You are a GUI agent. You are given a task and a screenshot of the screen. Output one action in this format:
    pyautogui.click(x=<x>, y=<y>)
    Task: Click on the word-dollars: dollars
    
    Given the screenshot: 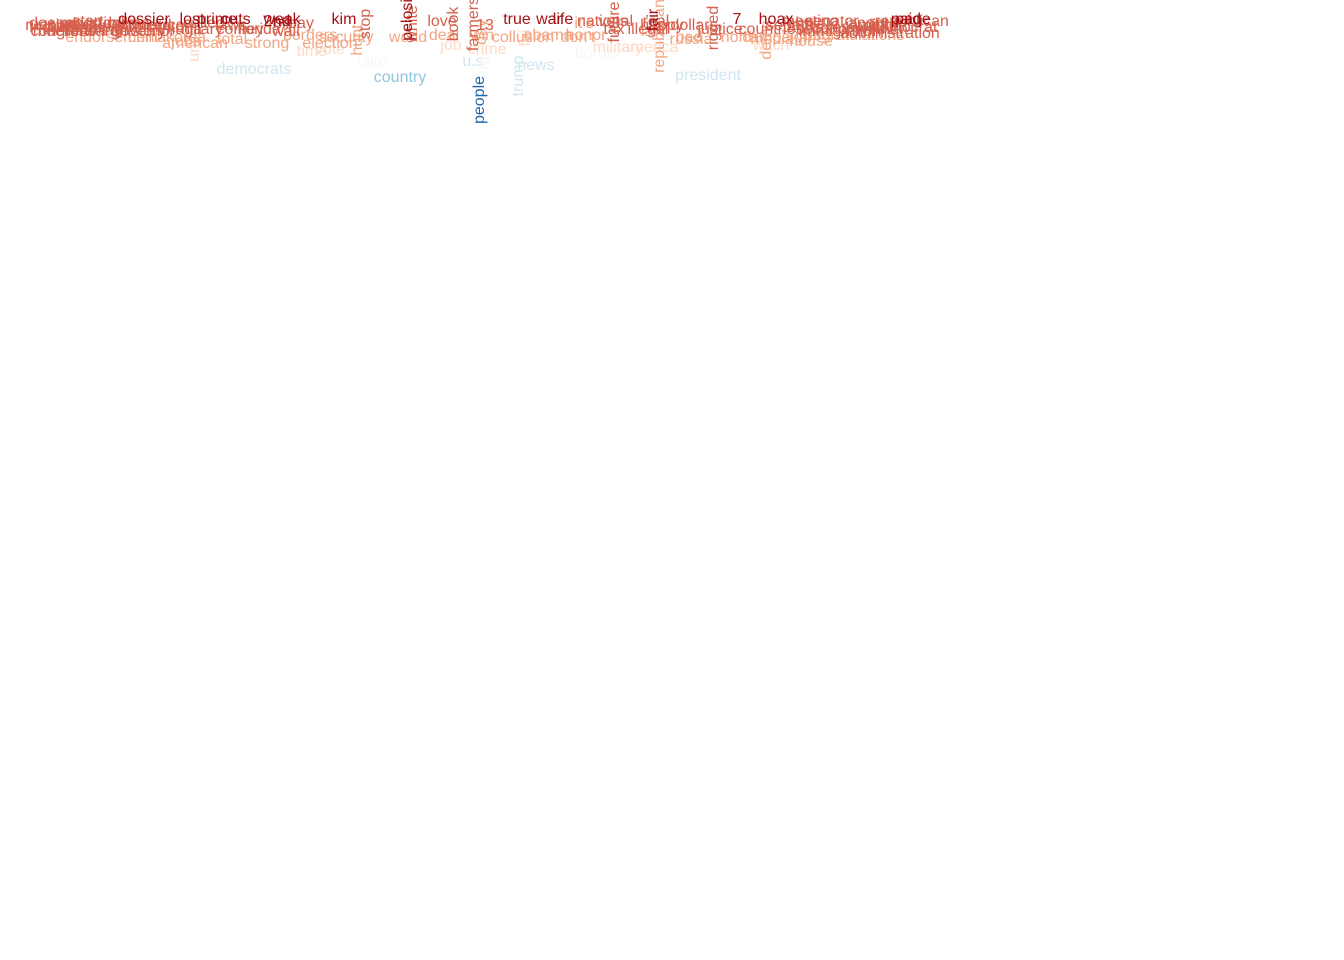 What is the action you would take?
    pyautogui.click(x=694, y=25)
    